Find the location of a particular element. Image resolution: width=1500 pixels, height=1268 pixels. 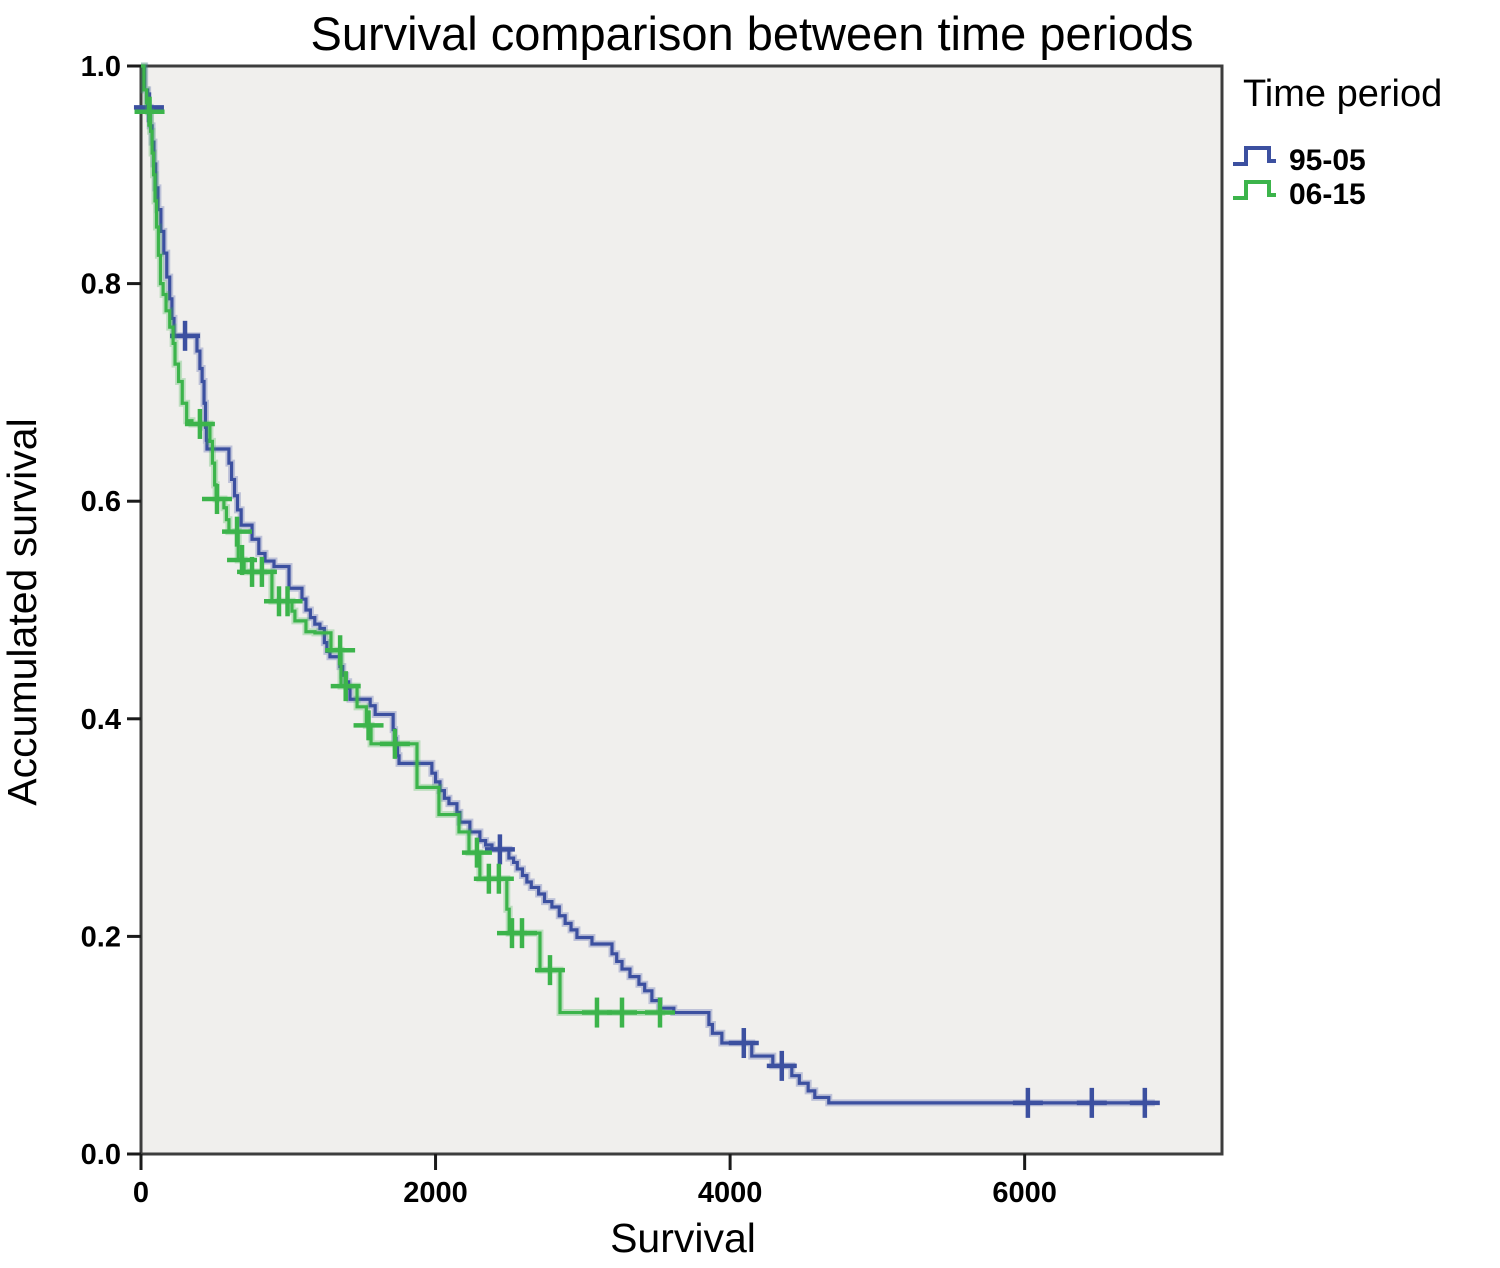

y-tick-label: 0.6 is located at coordinates (101, 502).